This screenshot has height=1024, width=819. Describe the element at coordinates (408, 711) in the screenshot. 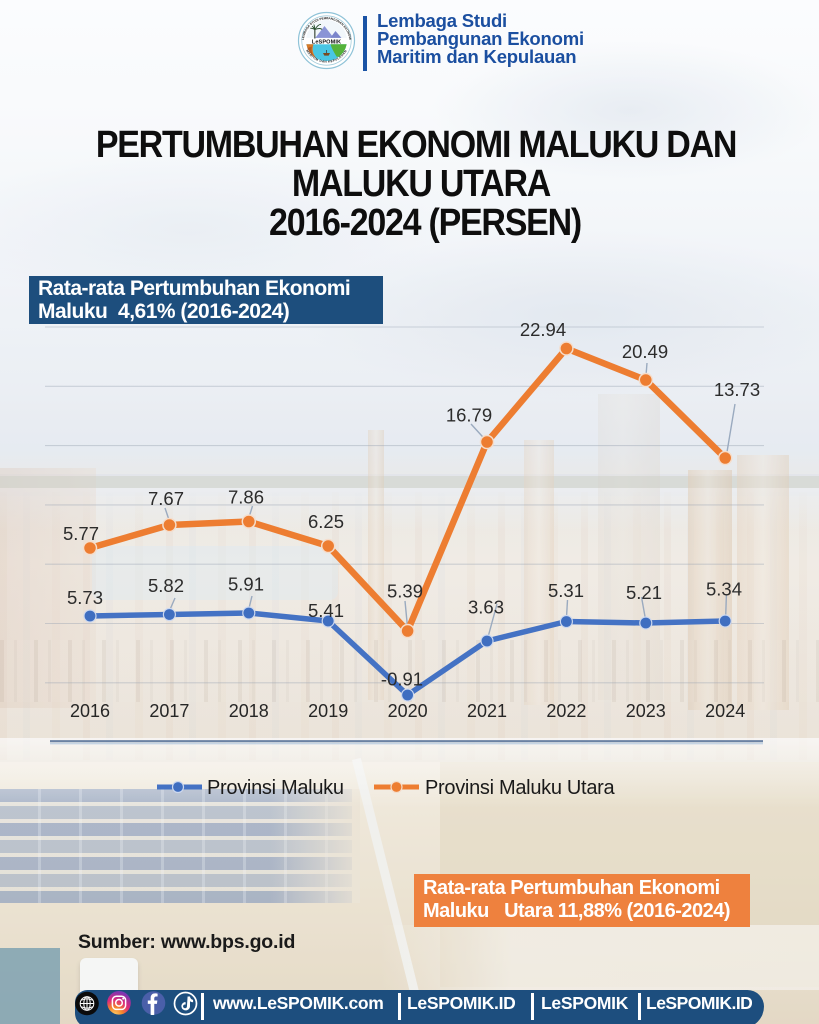

I see `svg-text: 2020` at that location.